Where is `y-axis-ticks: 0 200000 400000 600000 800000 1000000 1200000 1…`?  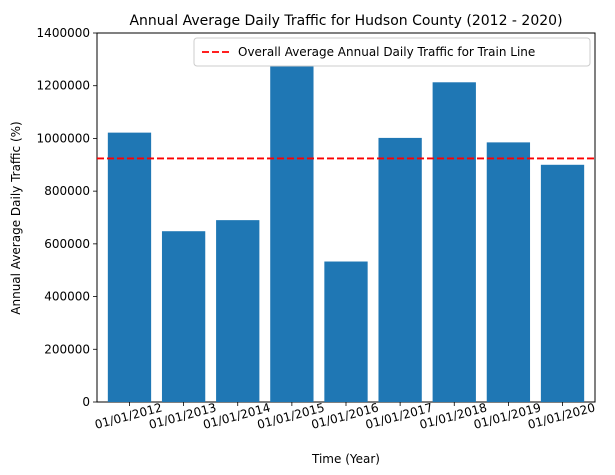
y-axis-ticks: 0 200000 400000 600000 800000 1000000 1200000 1… is located at coordinates (67, 217).